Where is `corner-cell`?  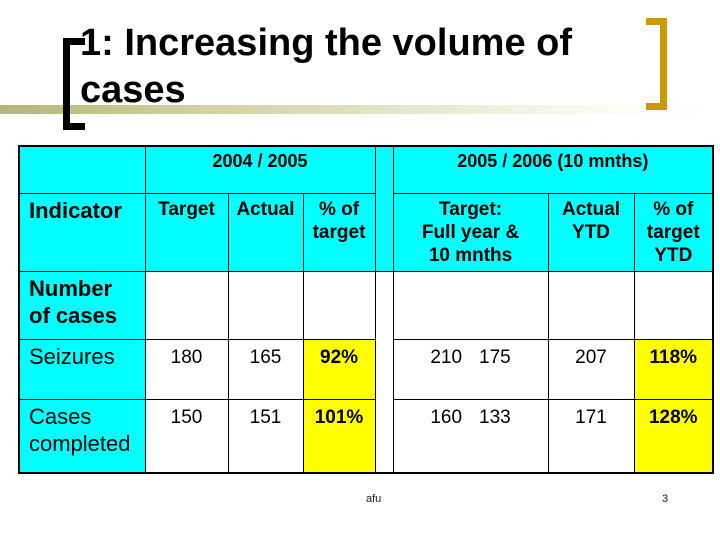 corner-cell is located at coordinates (82, 169).